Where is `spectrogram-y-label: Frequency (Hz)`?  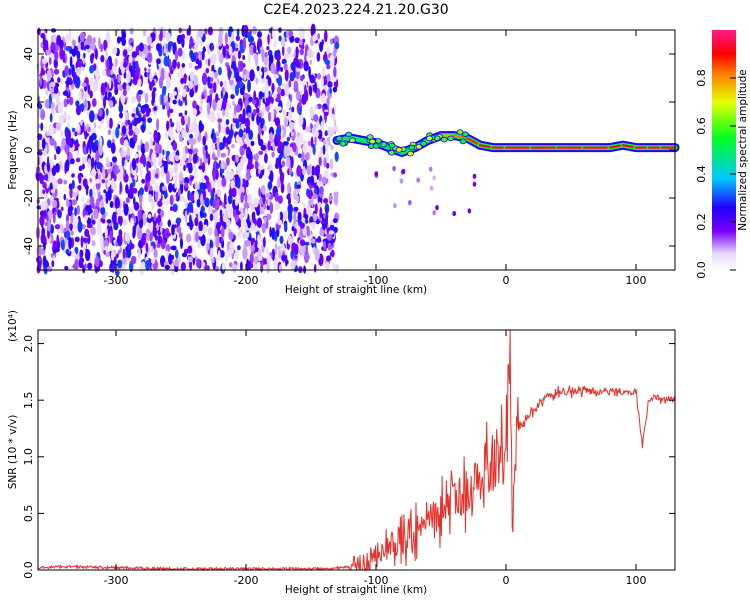
spectrogram-y-label: Frequency (Hz) is located at coordinates (13, 149).